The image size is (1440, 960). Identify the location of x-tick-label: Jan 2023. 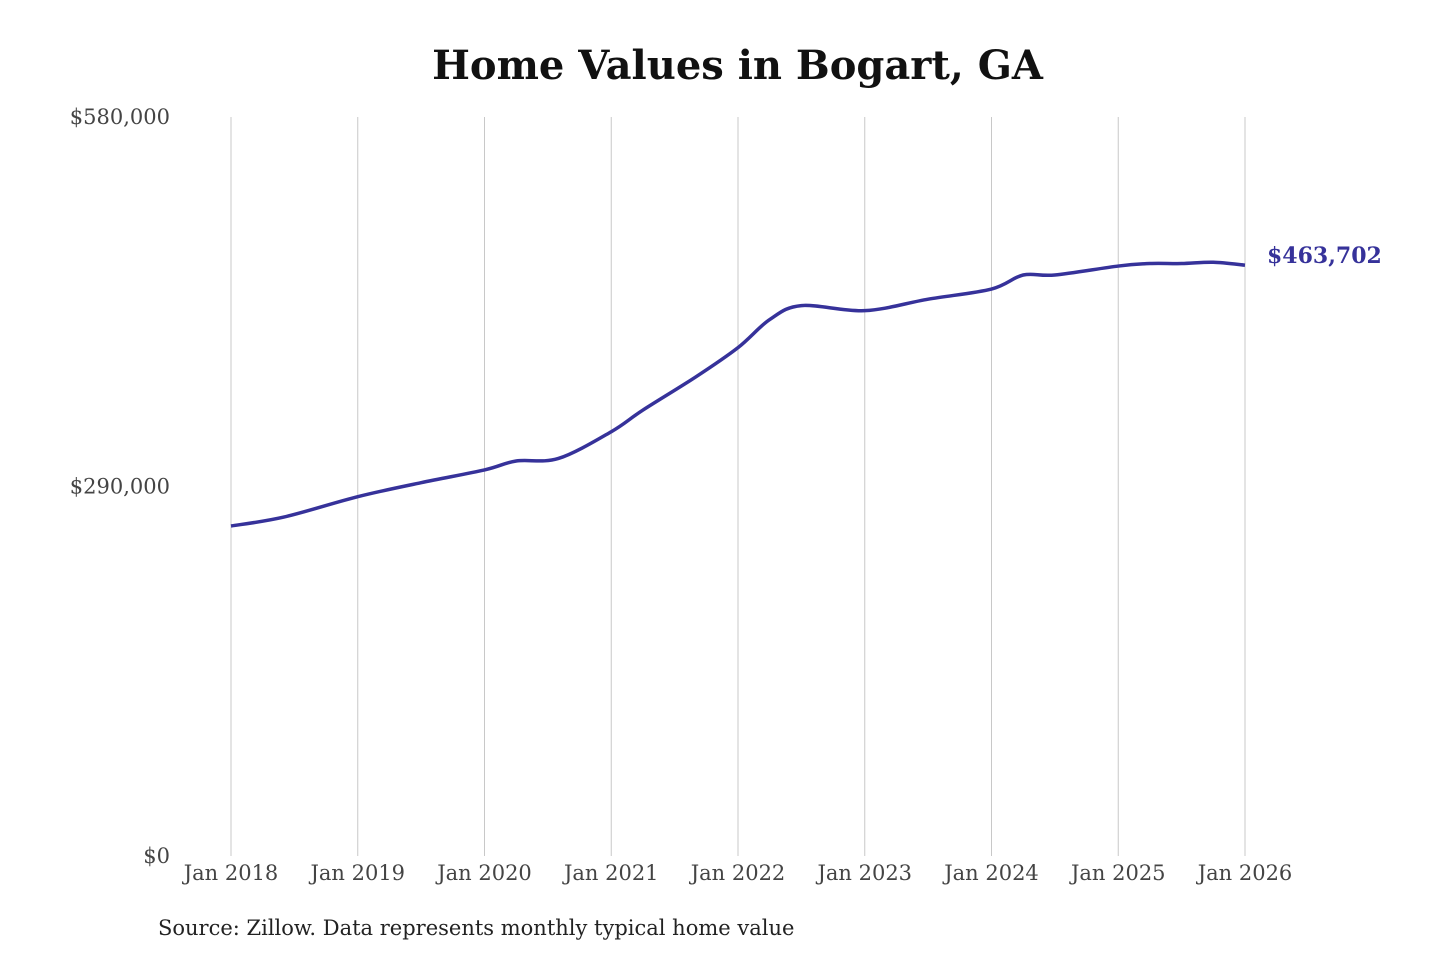
(863, 873).